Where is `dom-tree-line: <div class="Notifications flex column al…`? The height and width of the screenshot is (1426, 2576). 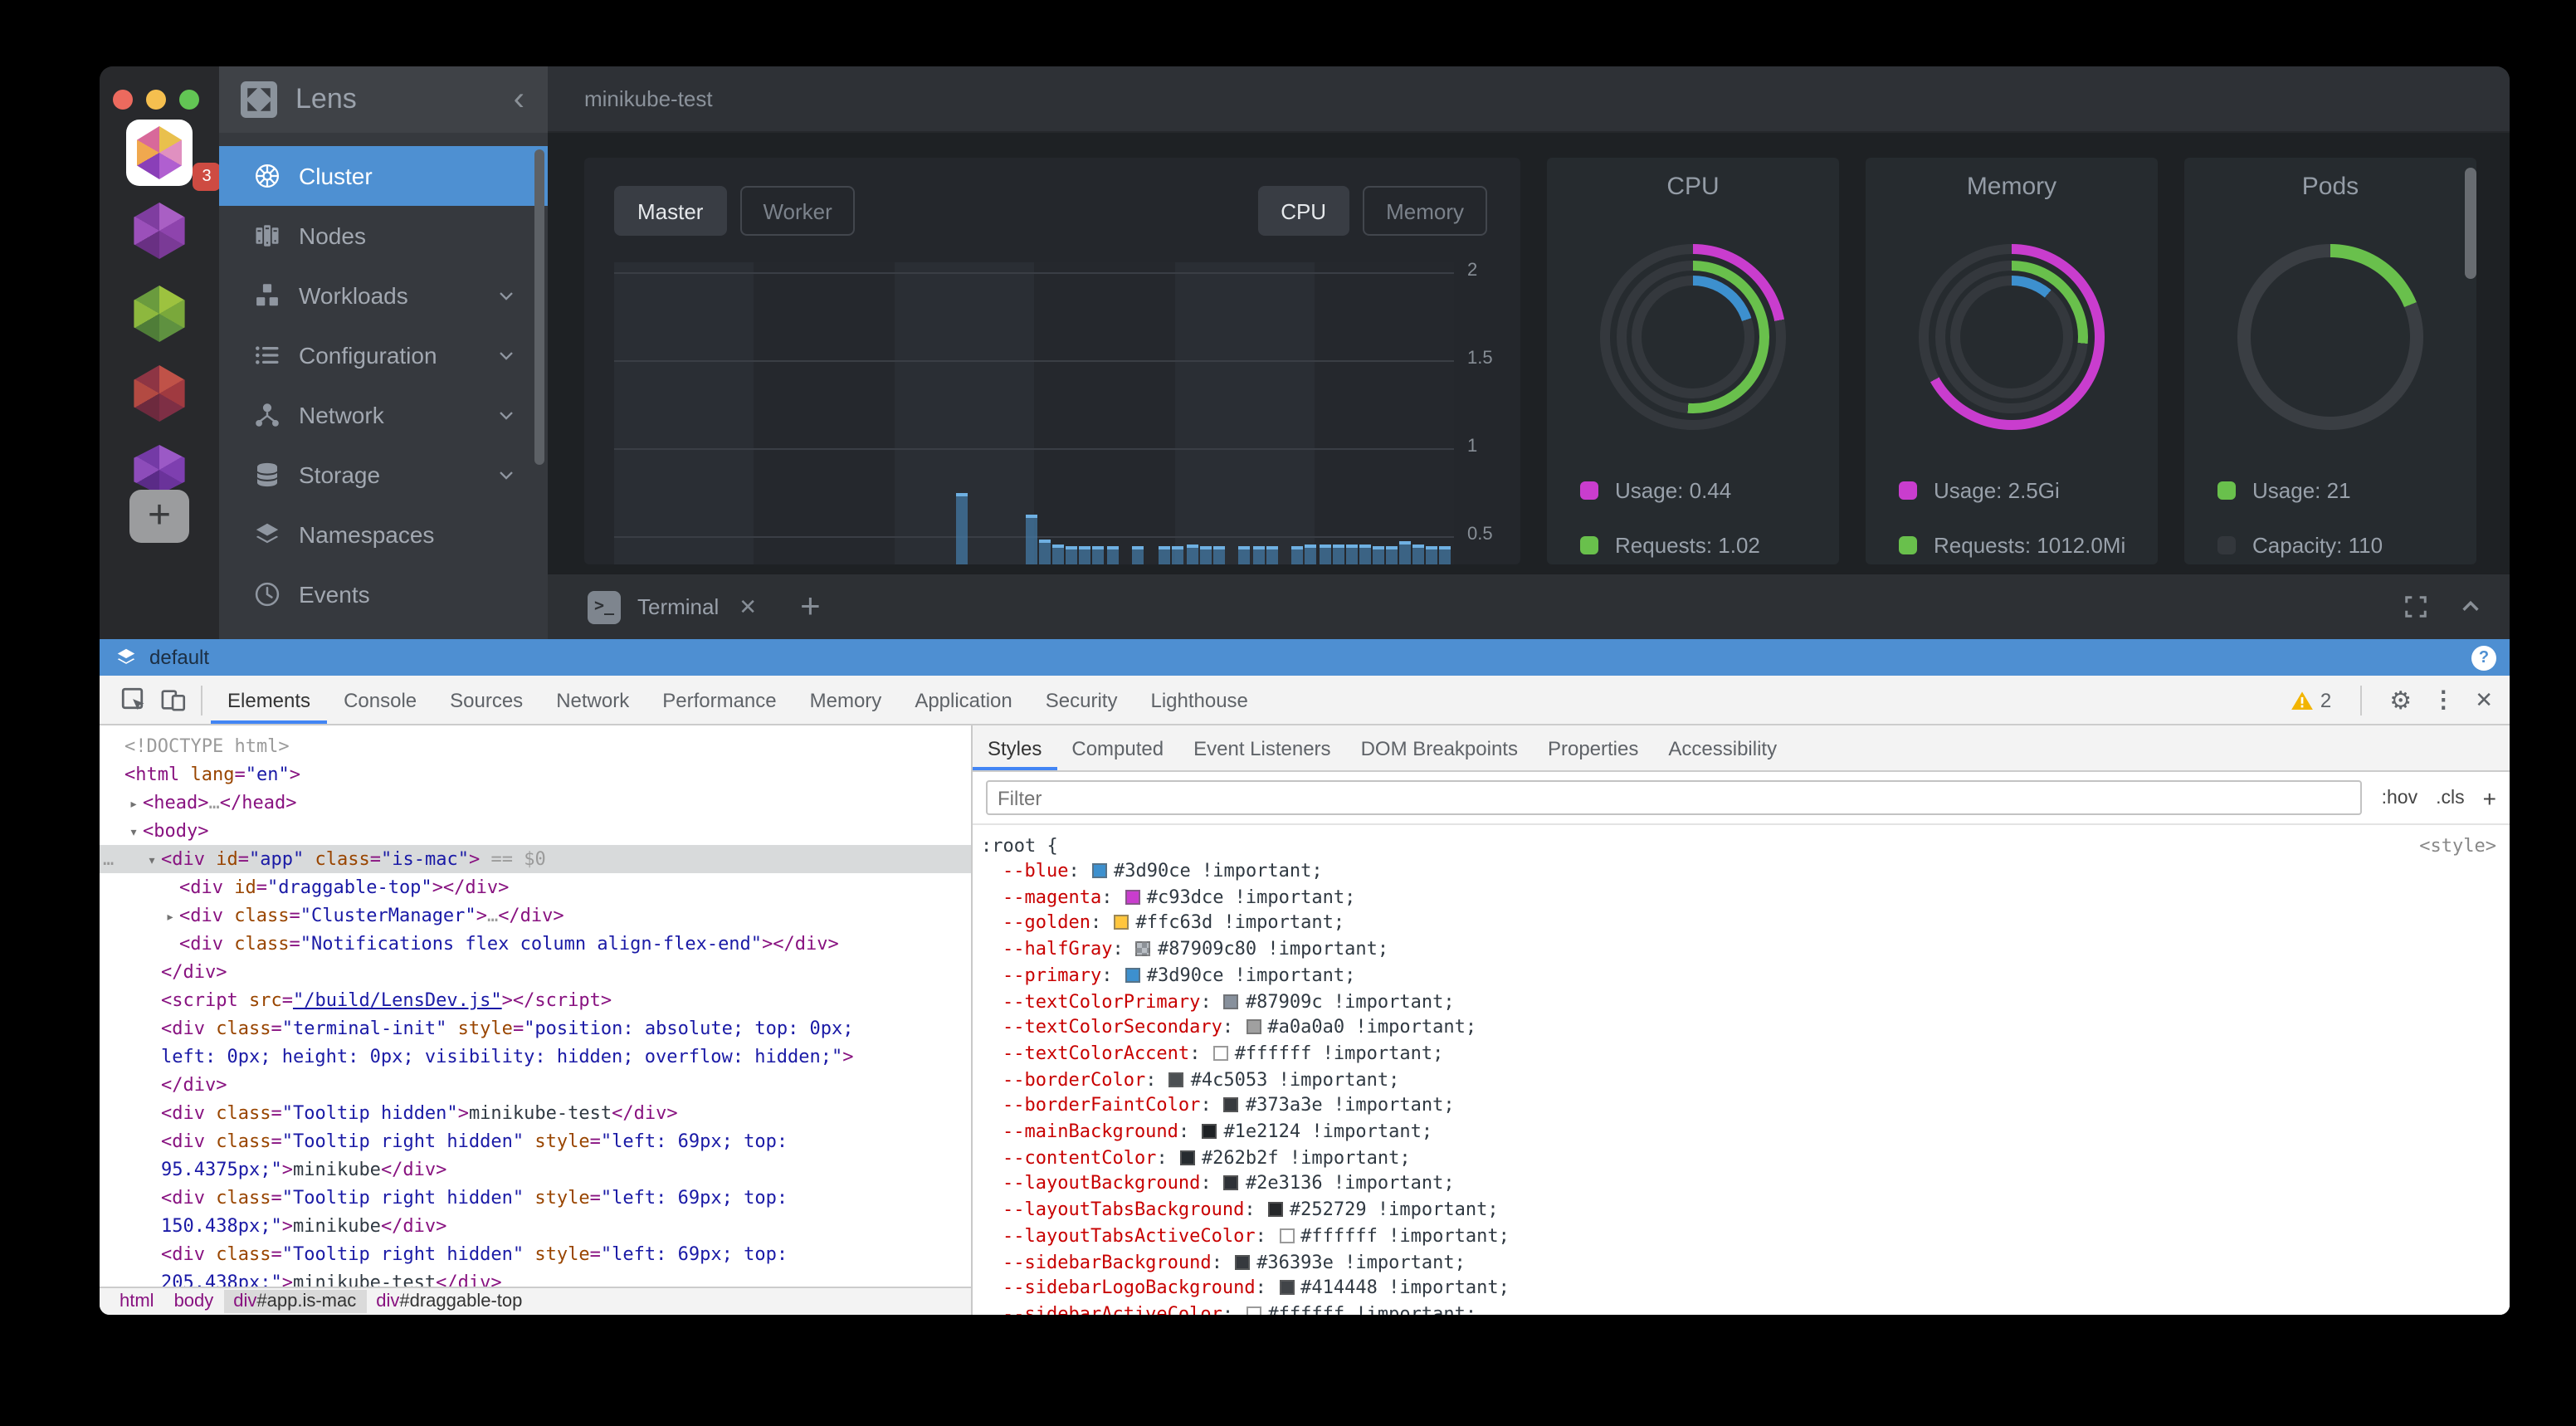
dom-tree-line: <div class="Notifications flex column al… is located at coordinates (535, 944).